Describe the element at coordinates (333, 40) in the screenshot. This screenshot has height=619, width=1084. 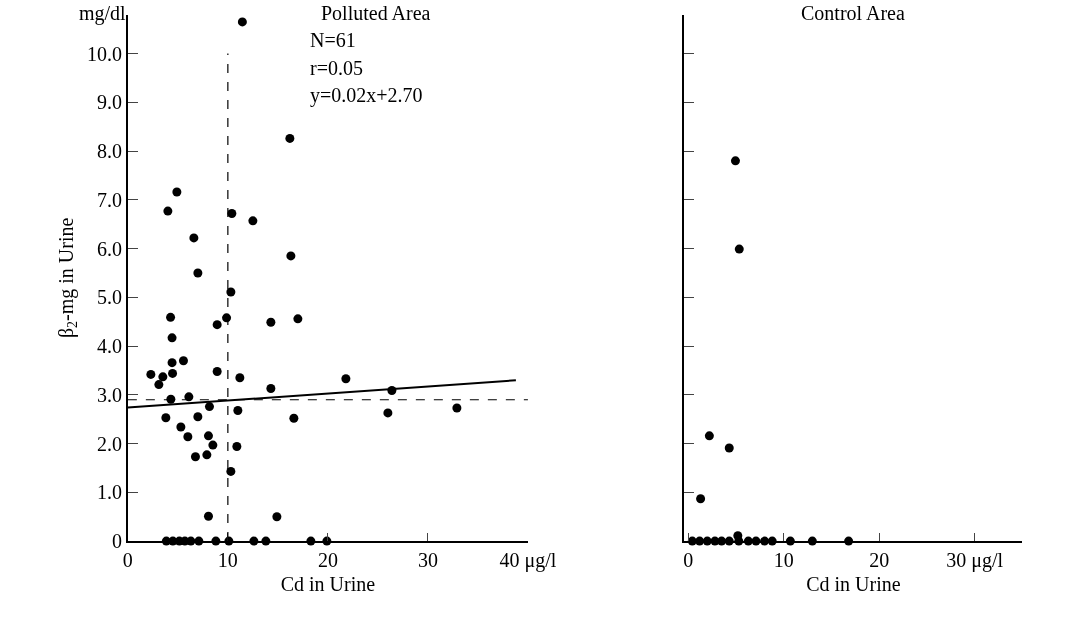
I see `annotation: N=61` at that location.